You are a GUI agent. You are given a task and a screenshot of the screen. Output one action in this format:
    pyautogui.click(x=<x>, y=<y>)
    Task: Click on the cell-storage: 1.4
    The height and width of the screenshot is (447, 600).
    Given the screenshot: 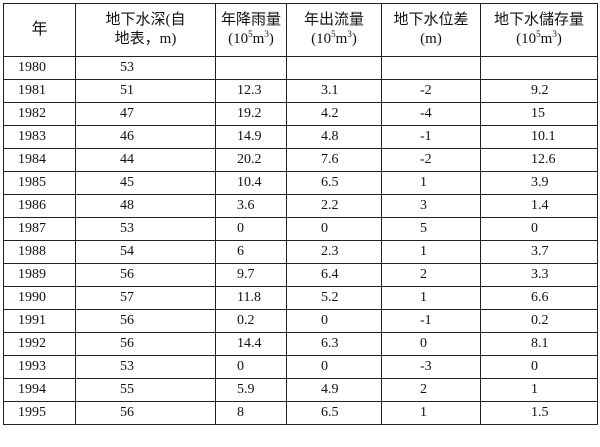 What is the action you would take?
    pyautogui.click(x=539, y=206)
    